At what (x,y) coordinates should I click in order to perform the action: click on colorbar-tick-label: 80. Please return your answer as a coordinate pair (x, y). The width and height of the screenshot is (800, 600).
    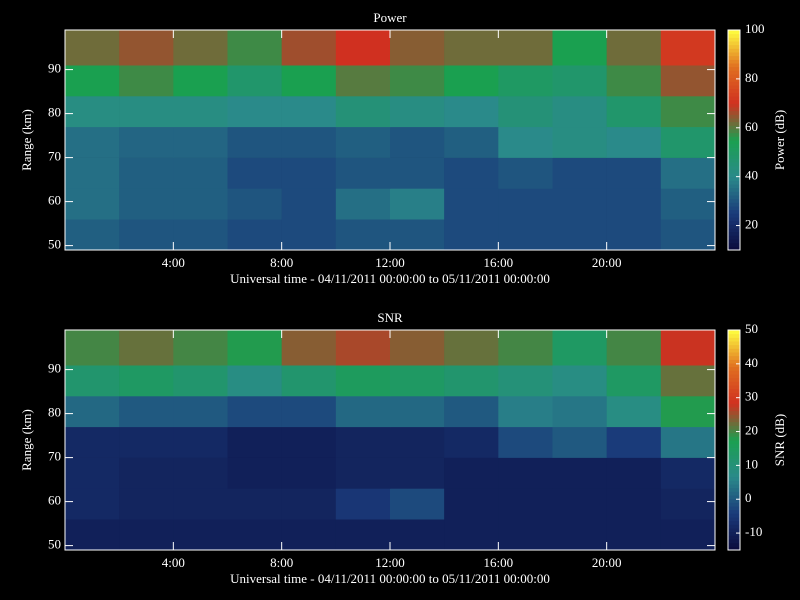
    Looking at the image, I should click on (751, 77).